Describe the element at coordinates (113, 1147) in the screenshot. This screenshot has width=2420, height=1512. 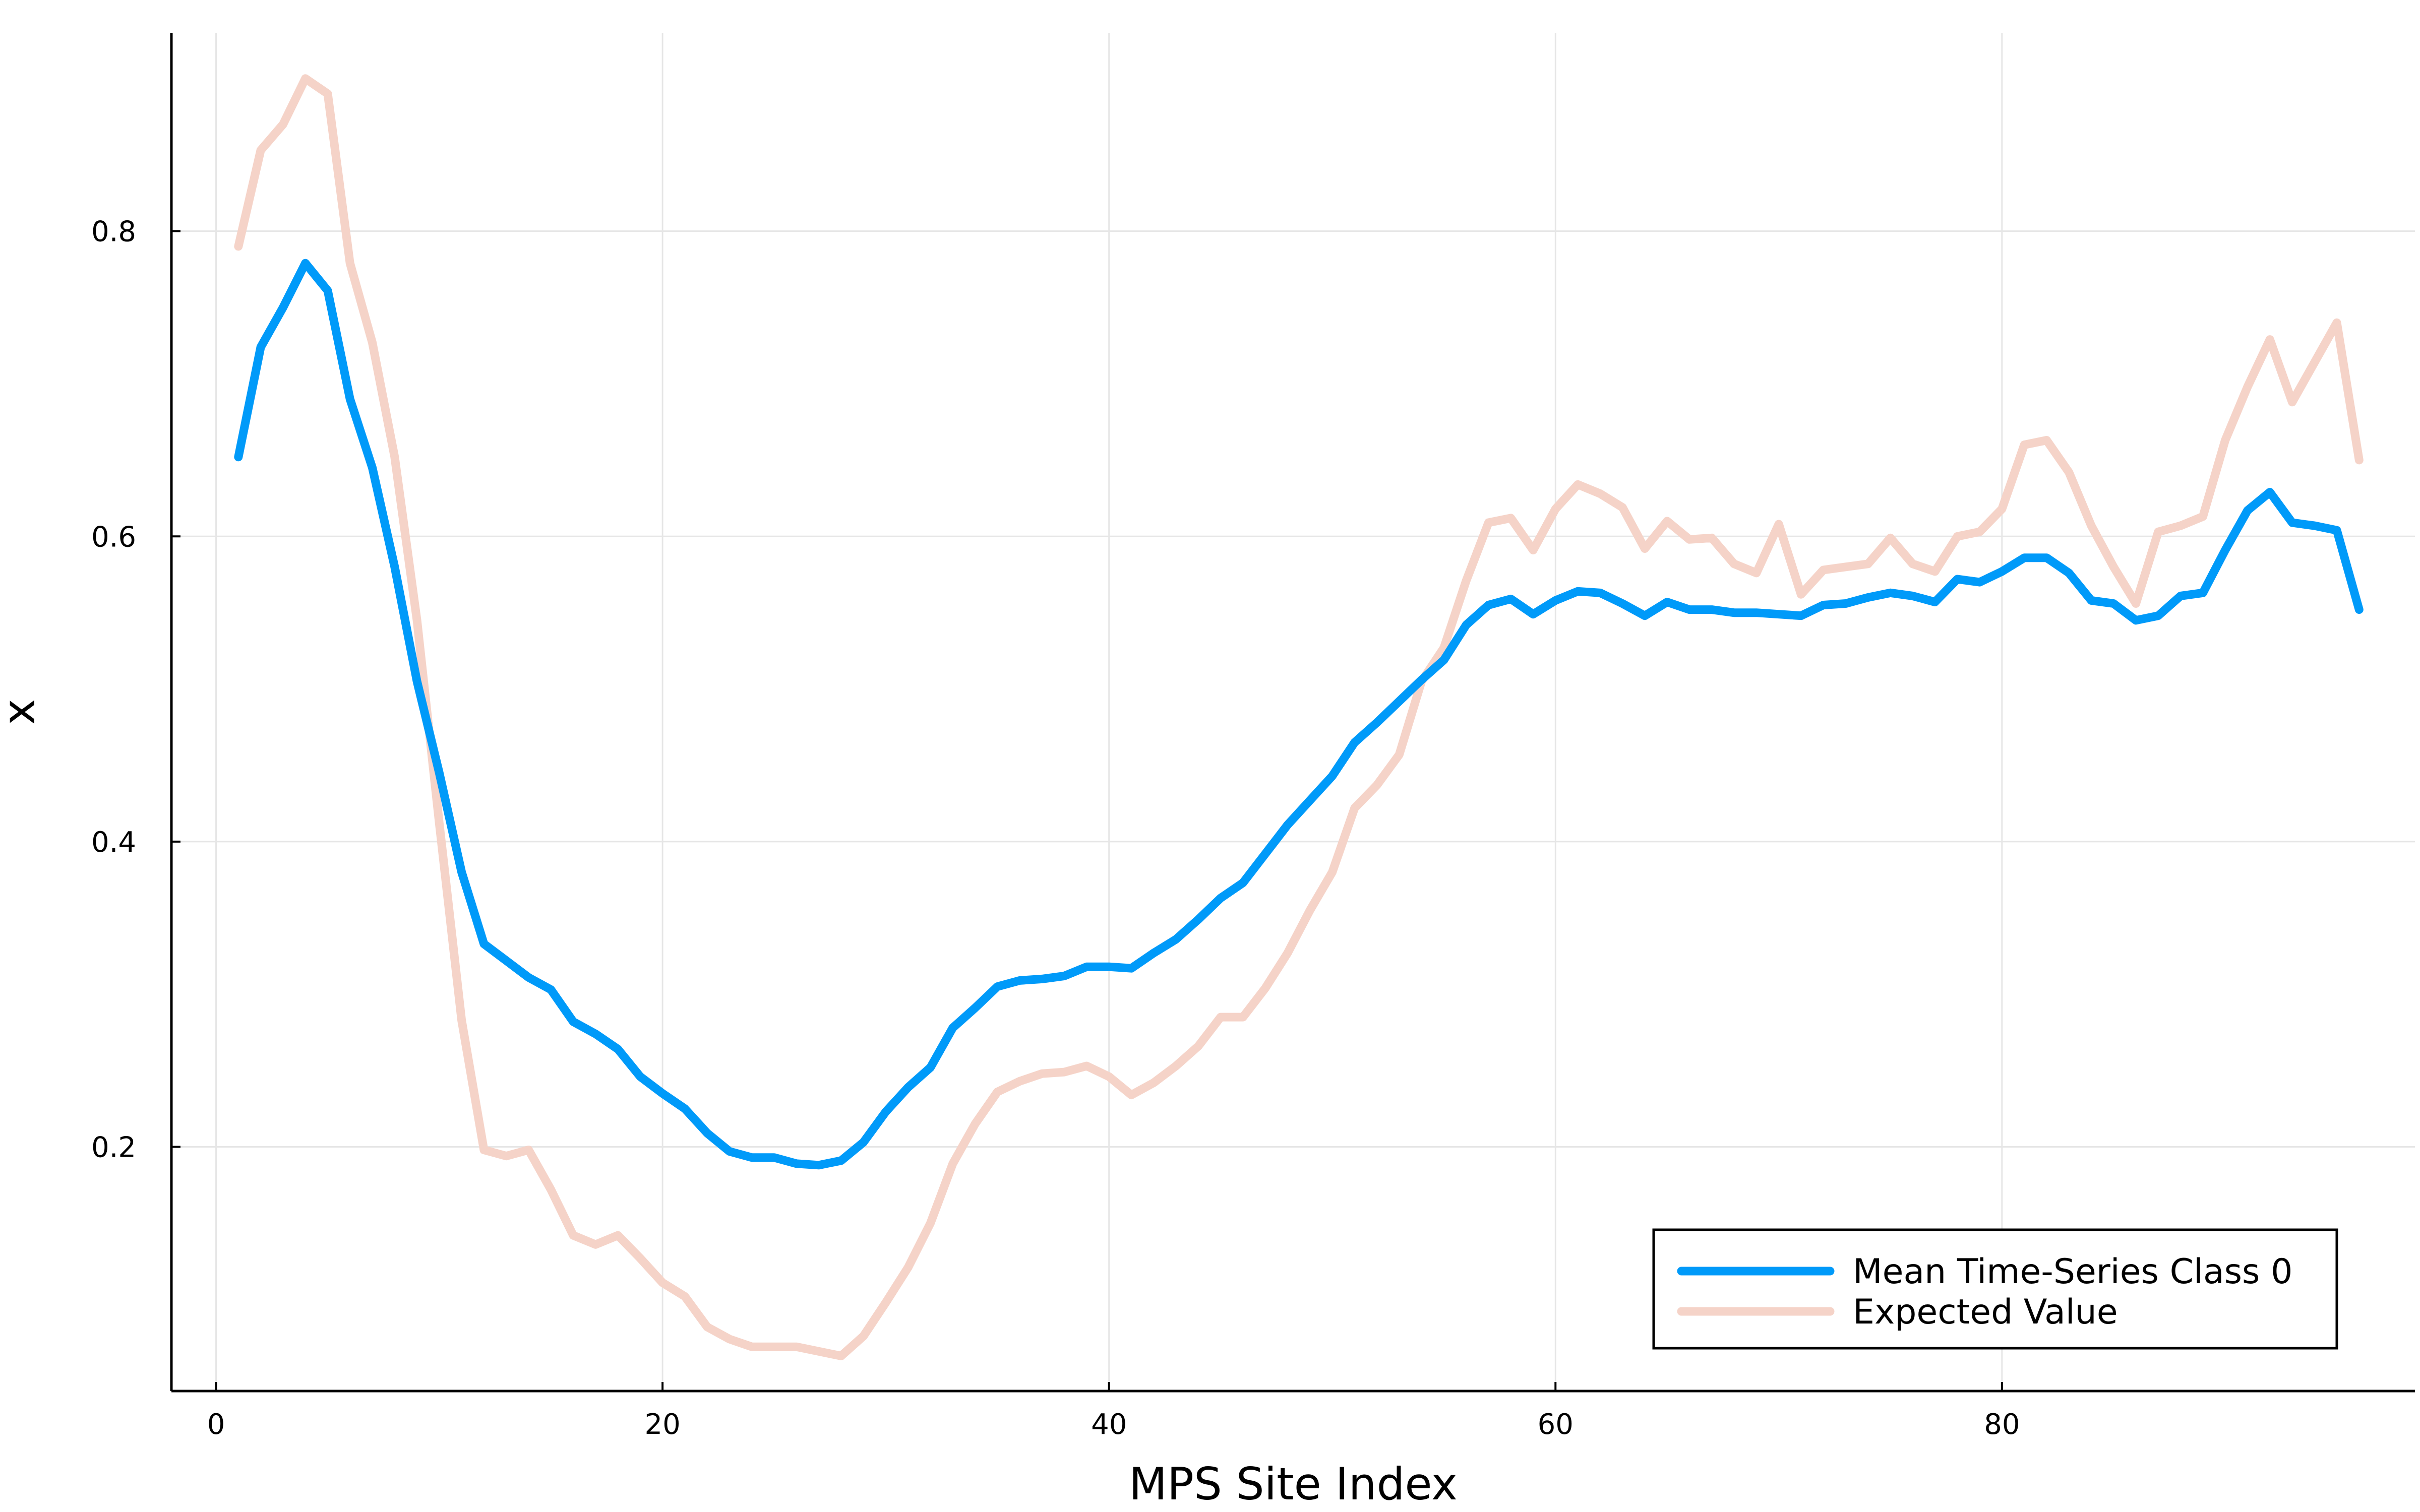
I see `y-tick-label: 0.2` at that location.